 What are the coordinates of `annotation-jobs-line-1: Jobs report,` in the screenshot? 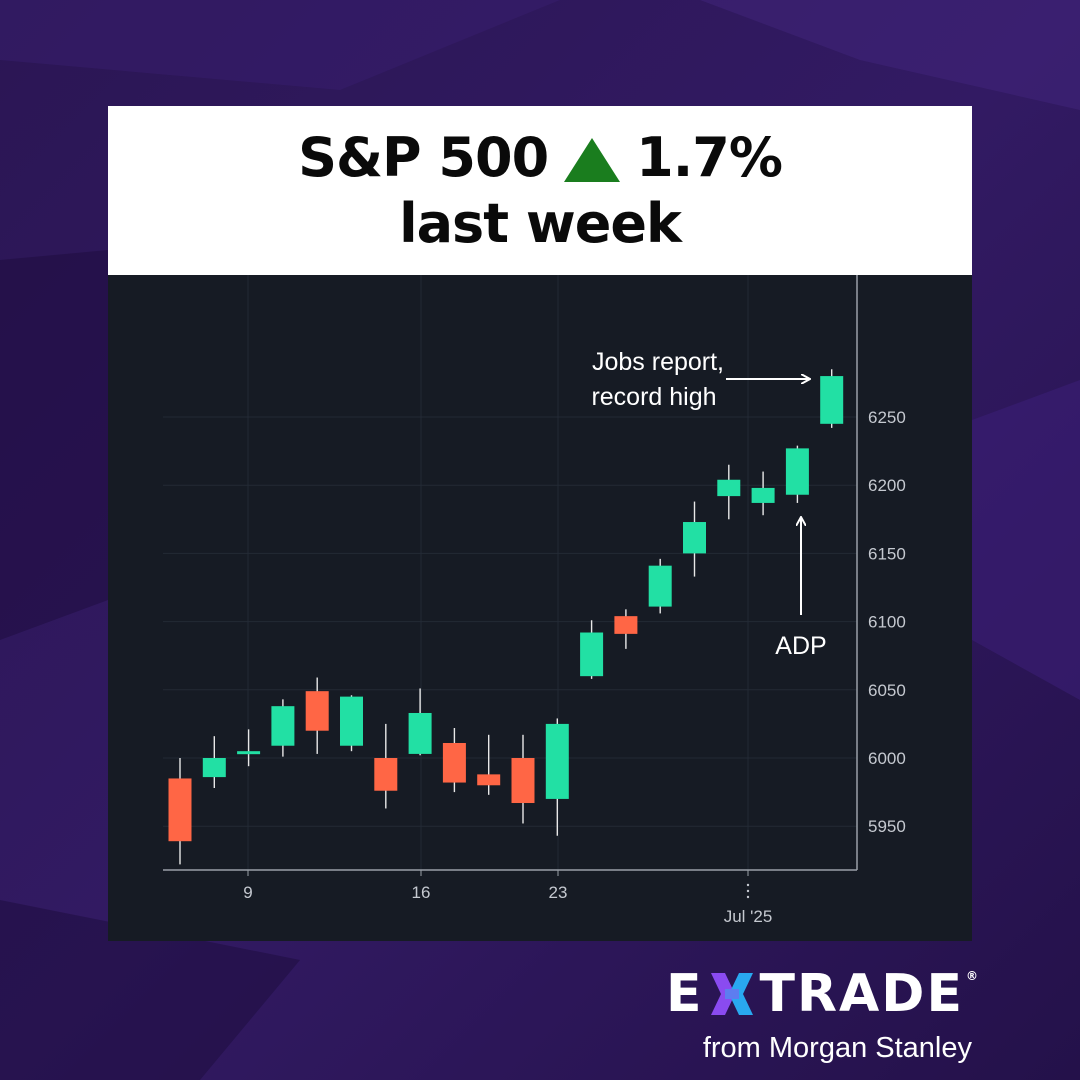 It's located at (658, 362).